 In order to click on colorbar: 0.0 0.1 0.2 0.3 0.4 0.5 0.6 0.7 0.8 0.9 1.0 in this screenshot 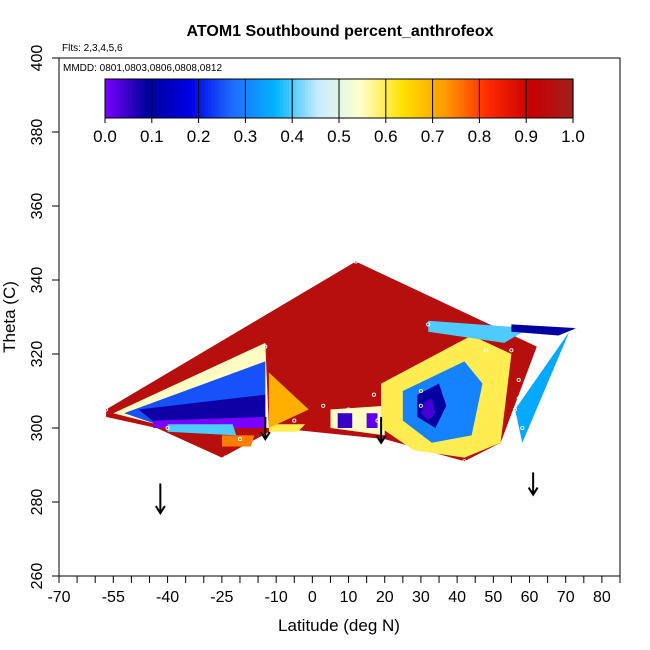, I will do `click(339, 112)`.